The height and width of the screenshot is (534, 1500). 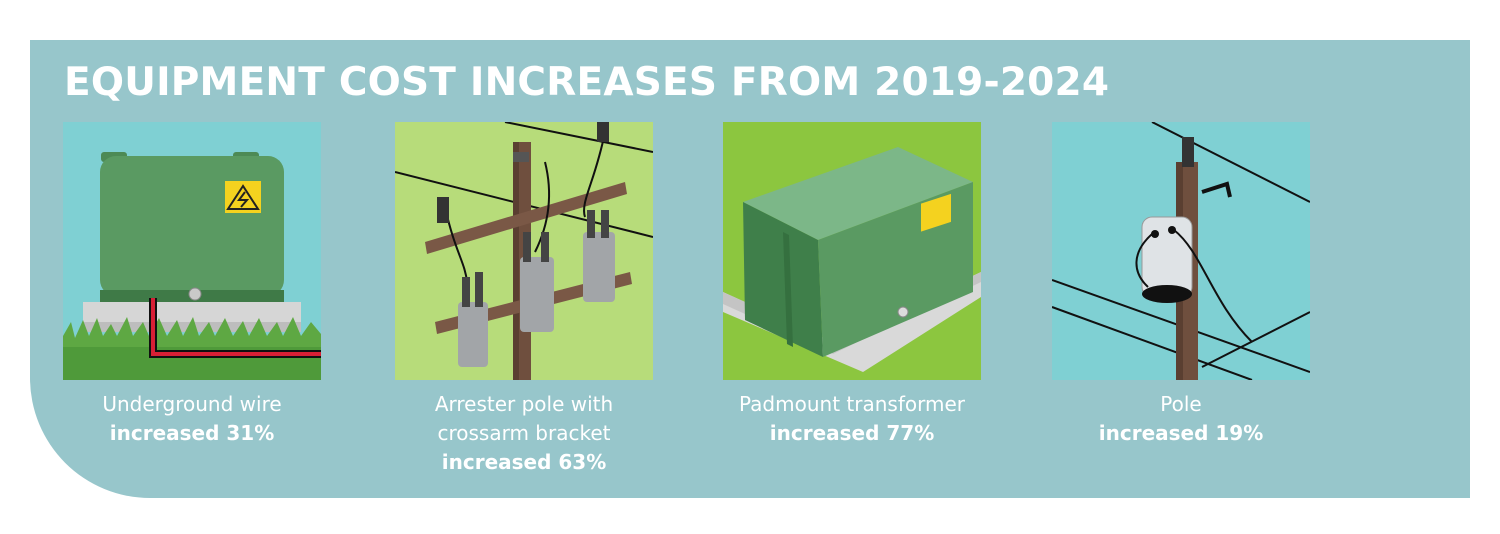 I want to click on equipment-caption: Pole increased 19%, so click(x=1181, y=419).